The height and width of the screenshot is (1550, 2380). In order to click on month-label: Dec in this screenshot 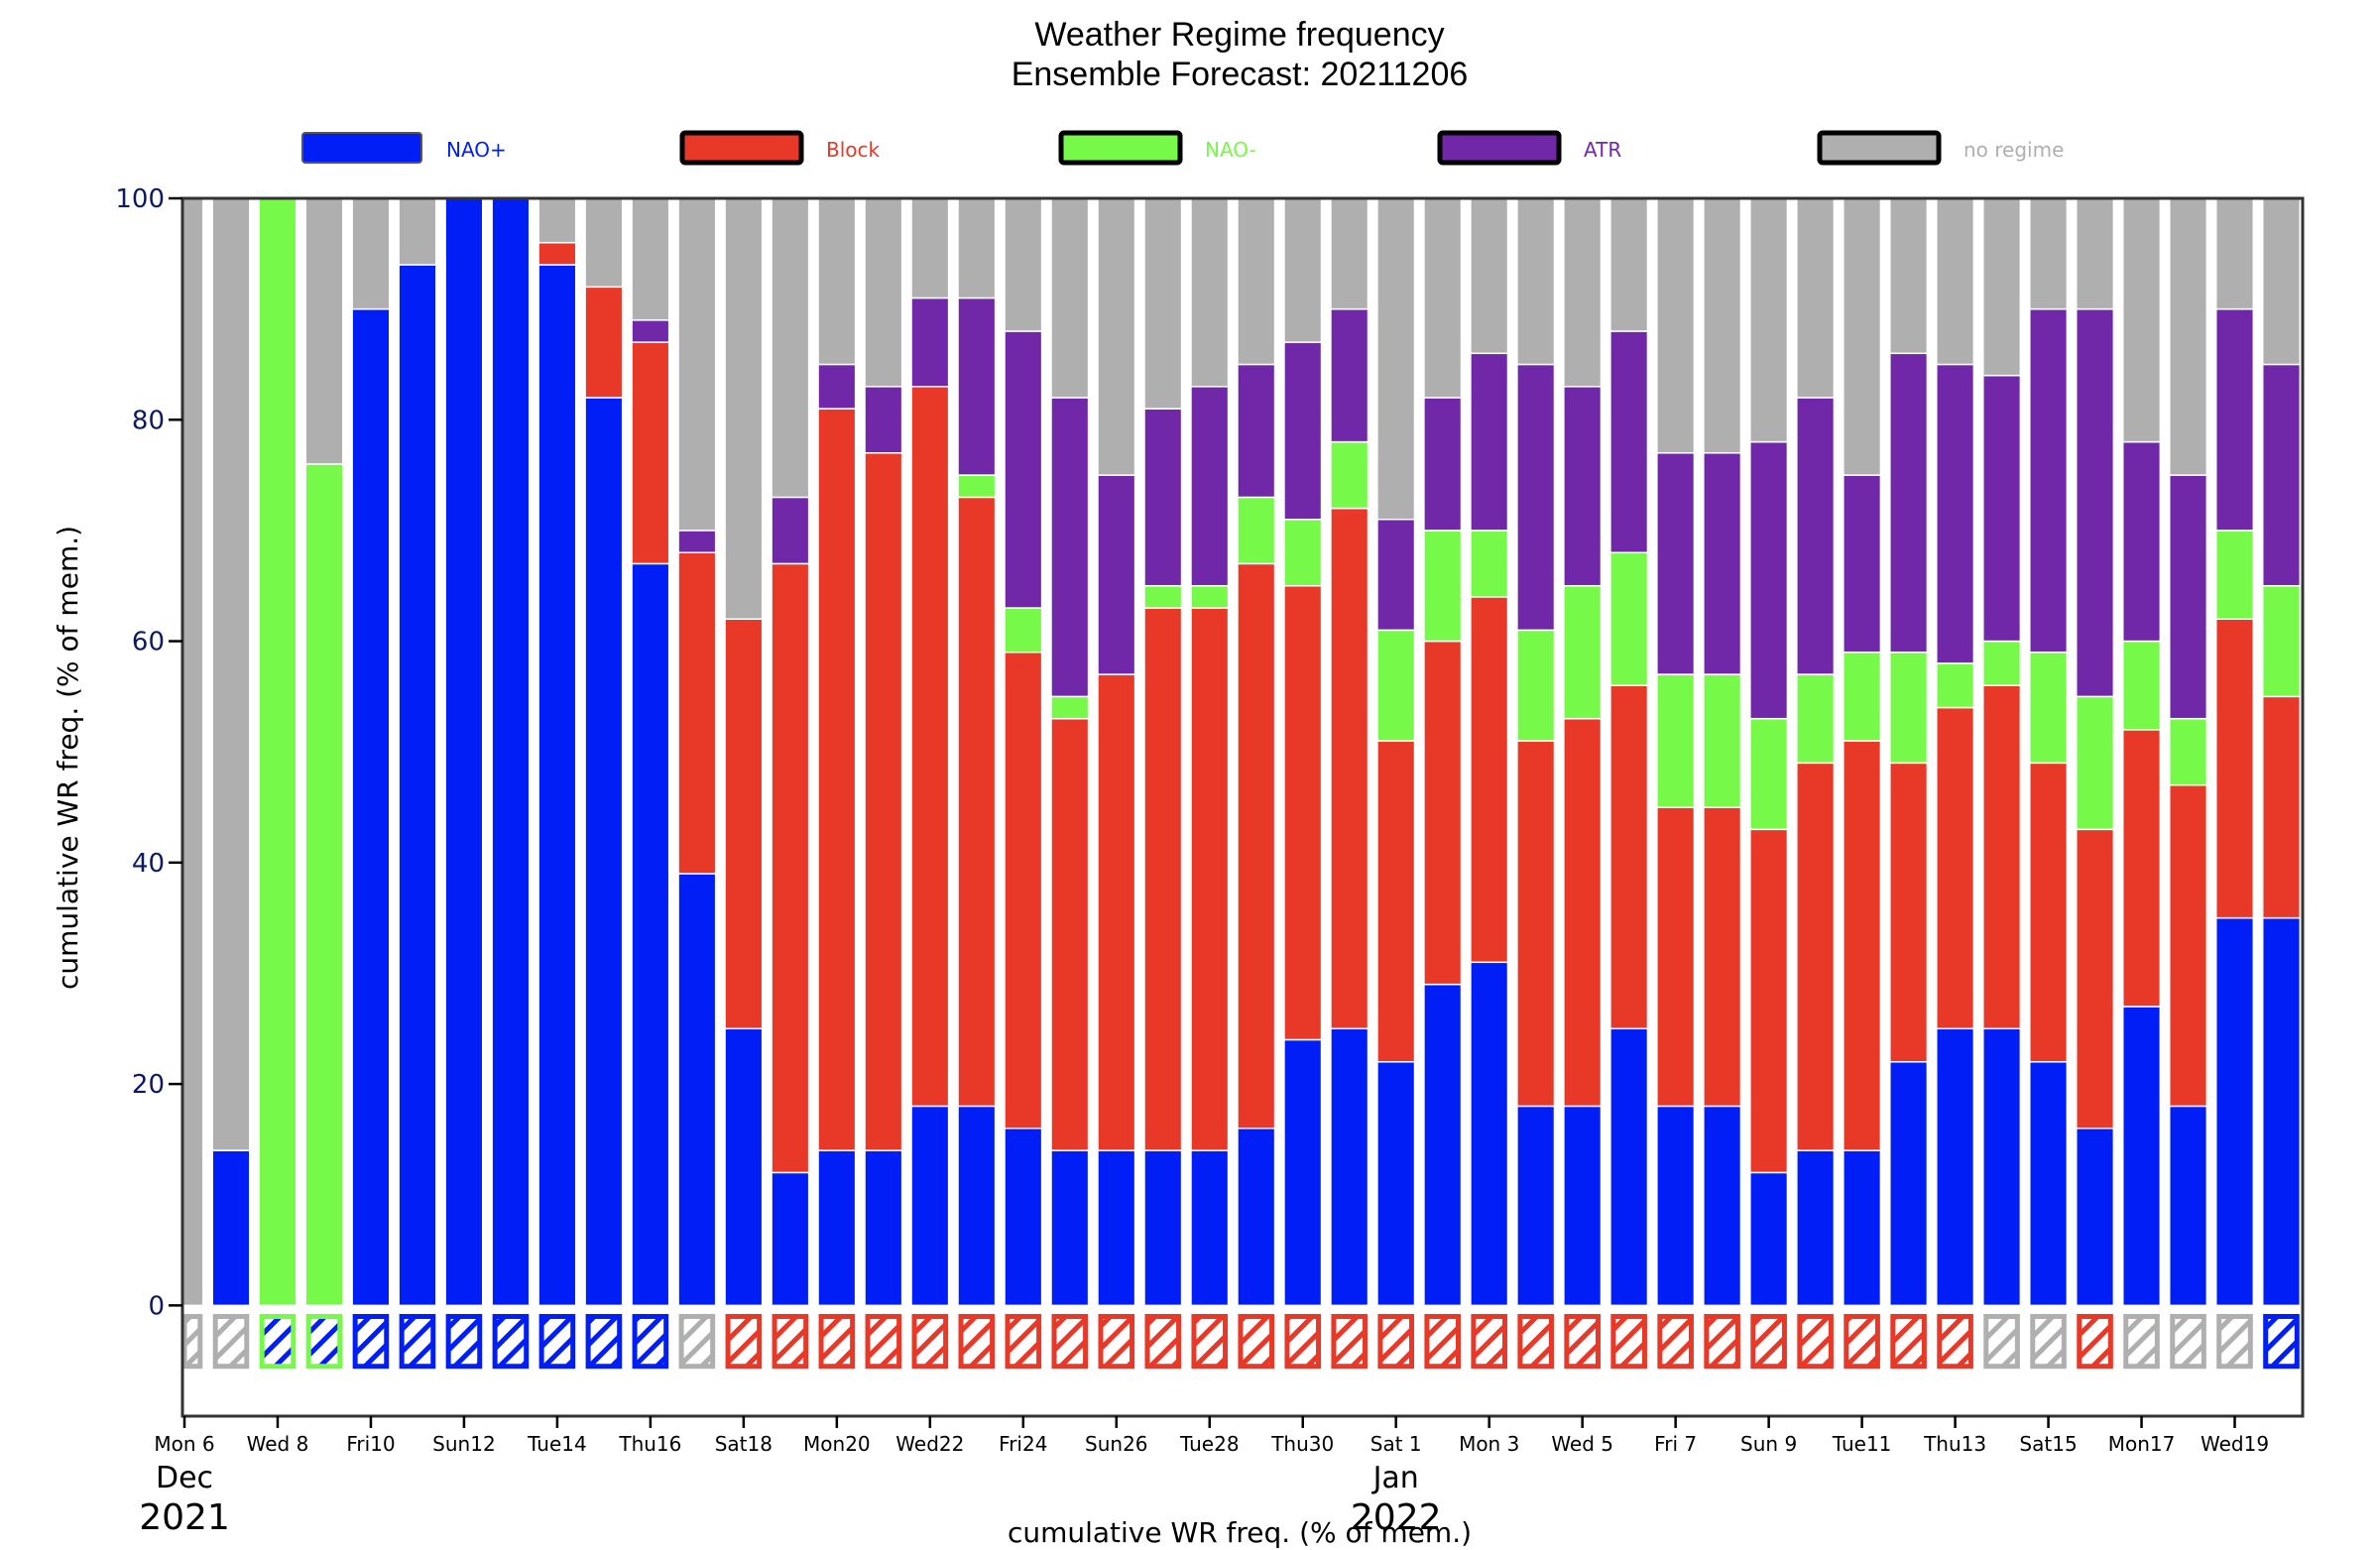, I will do `click(184, 1478)`.